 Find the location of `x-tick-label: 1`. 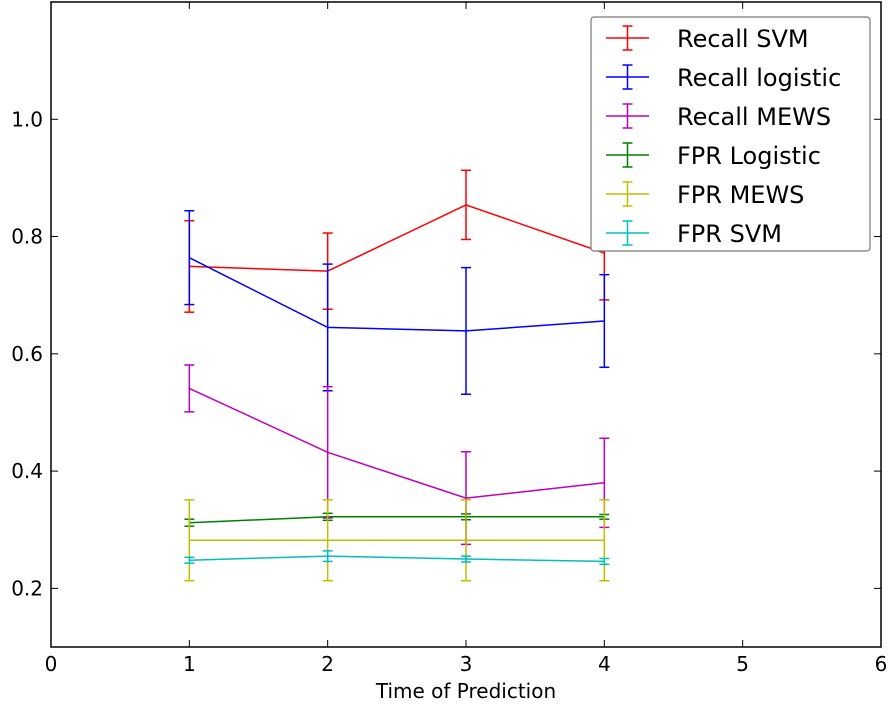

x-tick-label: 1 is located at coordinates (189, 664).